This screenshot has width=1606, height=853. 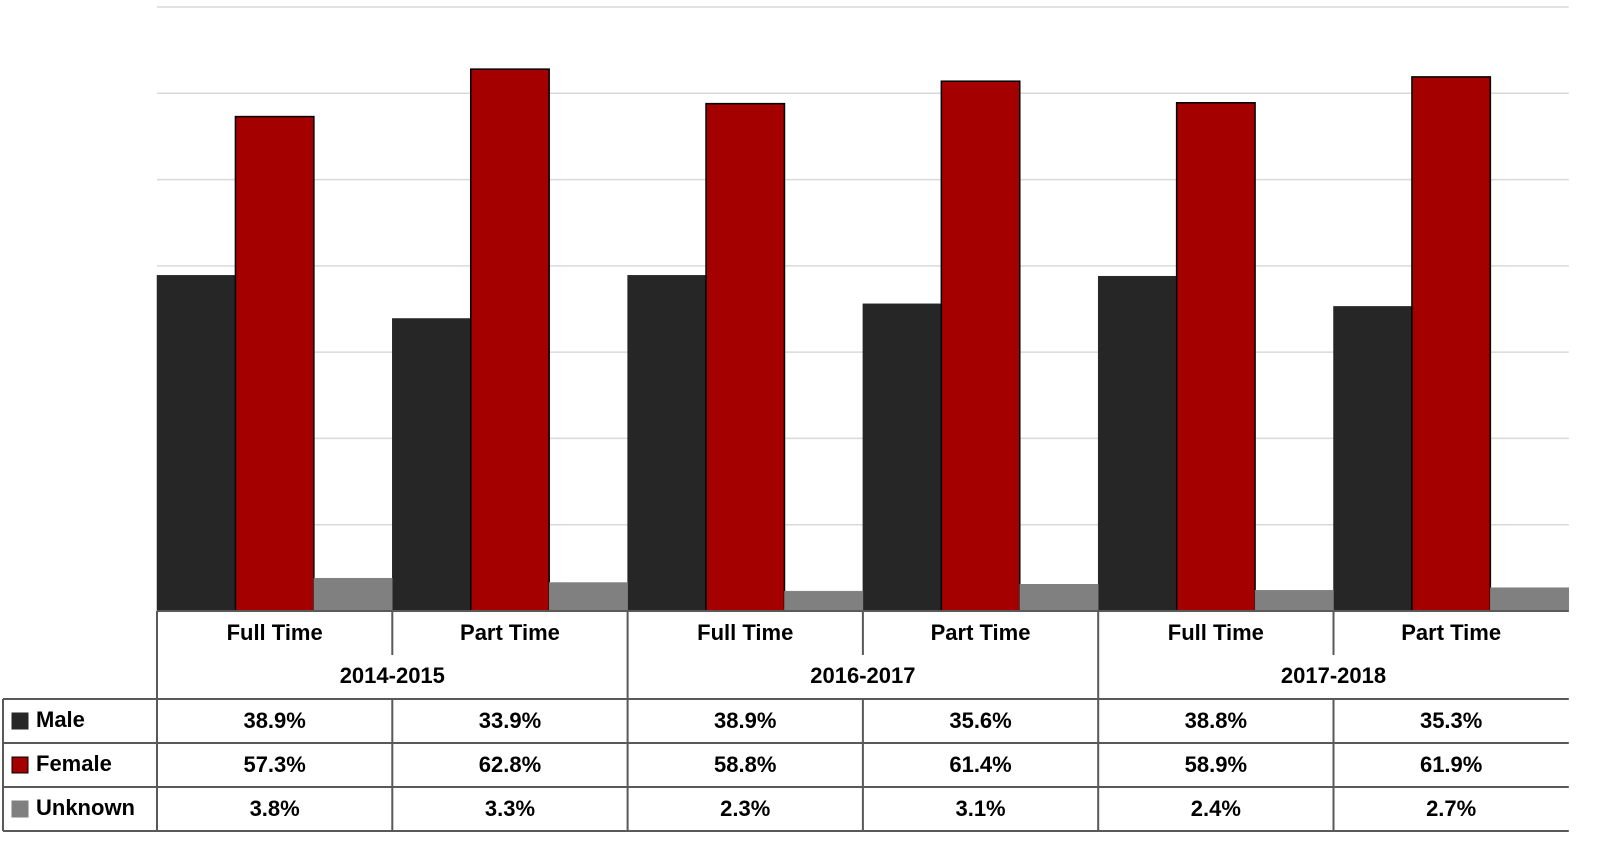 I want to click on data-label: 38.8%, so click(x=1216, y=720).